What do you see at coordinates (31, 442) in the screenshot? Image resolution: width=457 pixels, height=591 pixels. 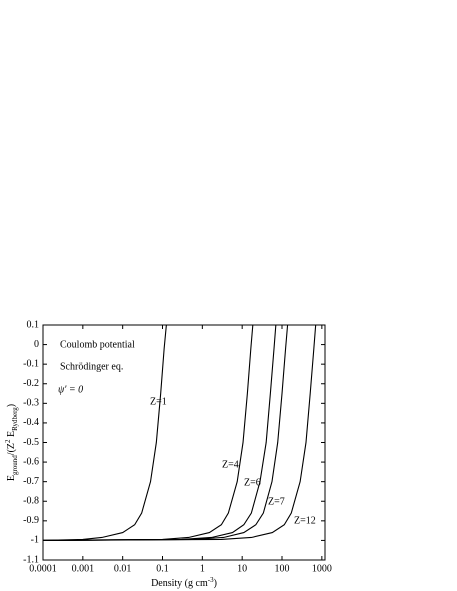 I see `y-tick-label: -0.5` at bounding box center [31, 442].